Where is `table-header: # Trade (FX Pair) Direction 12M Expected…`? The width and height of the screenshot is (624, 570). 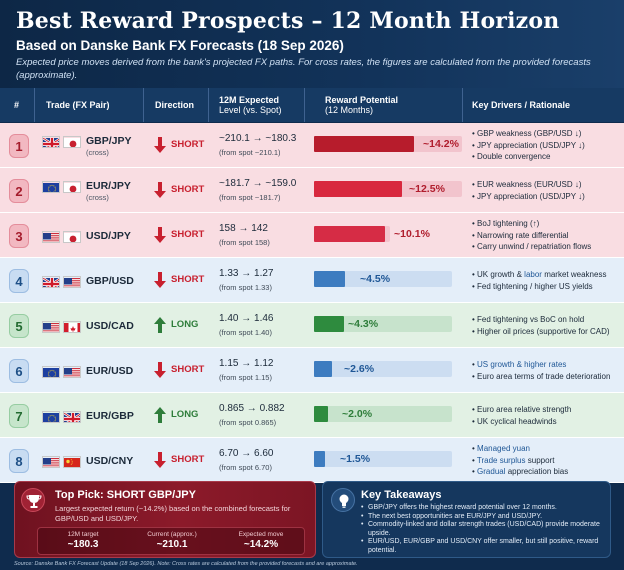 table-header: # Trade (FX Pair) Direction 12M Expected… is located at coordinates (312, 105).